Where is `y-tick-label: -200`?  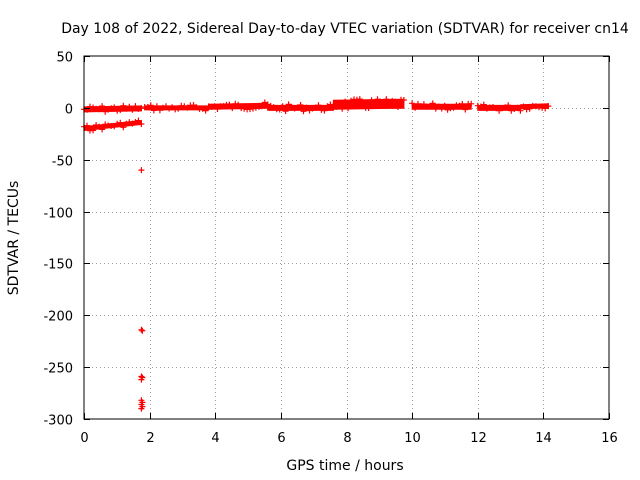 y-tick-label: -200 is located at coordinates (58, 317).